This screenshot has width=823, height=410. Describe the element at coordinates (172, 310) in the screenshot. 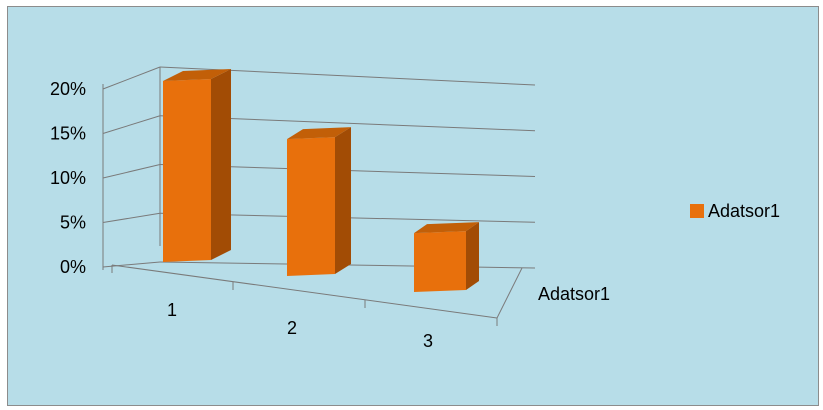

I see `x-tick-label: 1` at that location.